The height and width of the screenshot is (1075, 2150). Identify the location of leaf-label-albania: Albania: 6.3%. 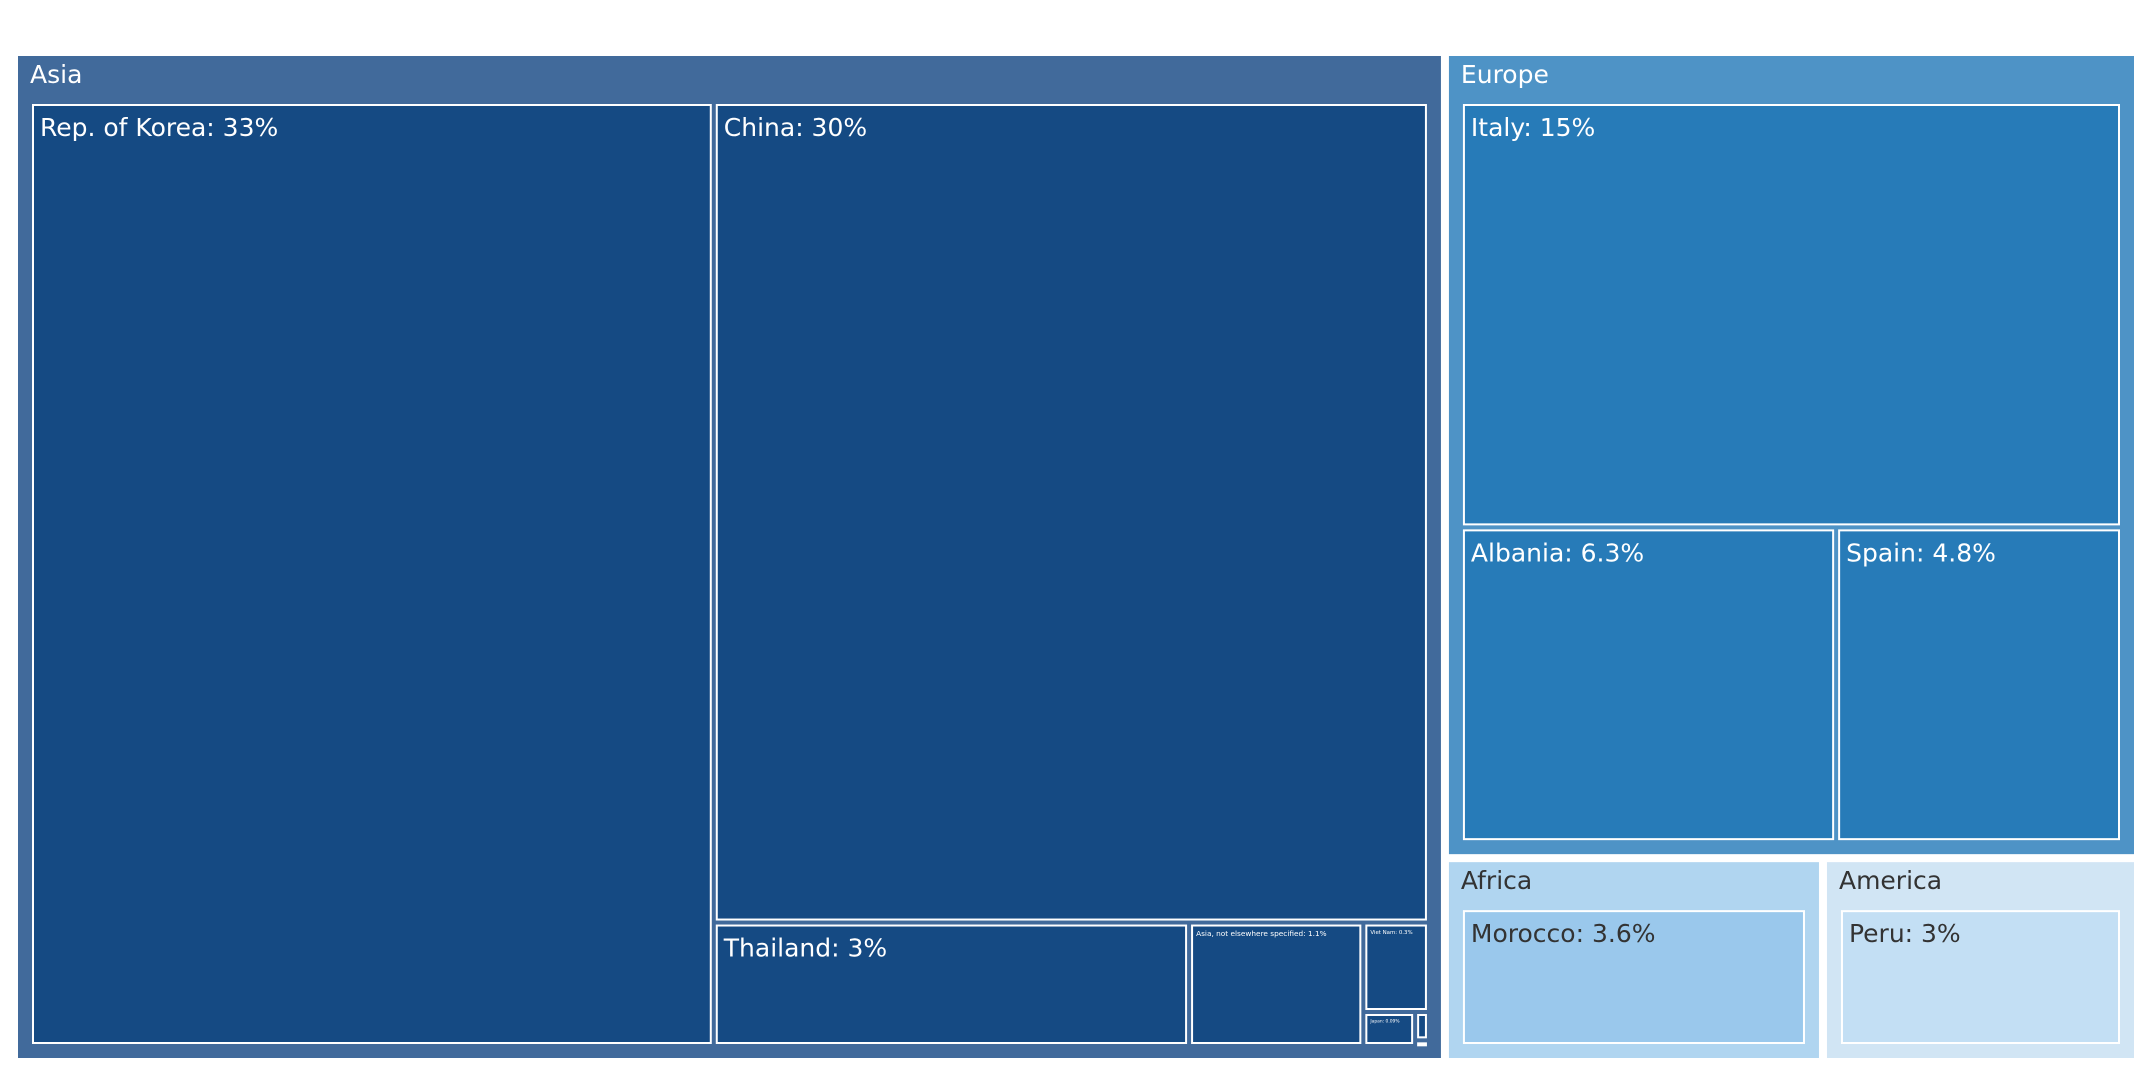
(1557, 552).